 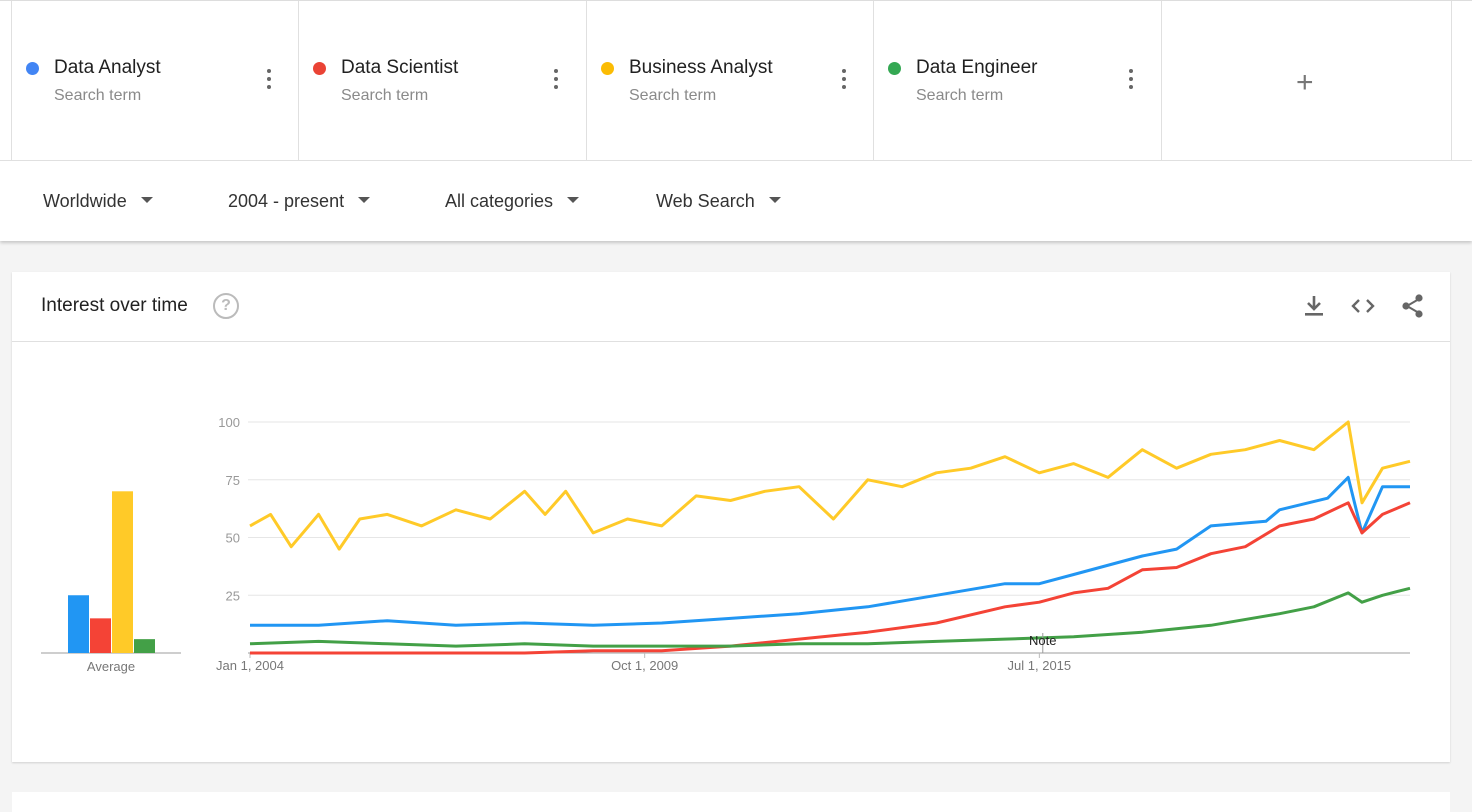 What do you see at coordinates (144, 646) in the screenshot?
I see `average-bar-data-engineer` at bounding box center [144, 646].